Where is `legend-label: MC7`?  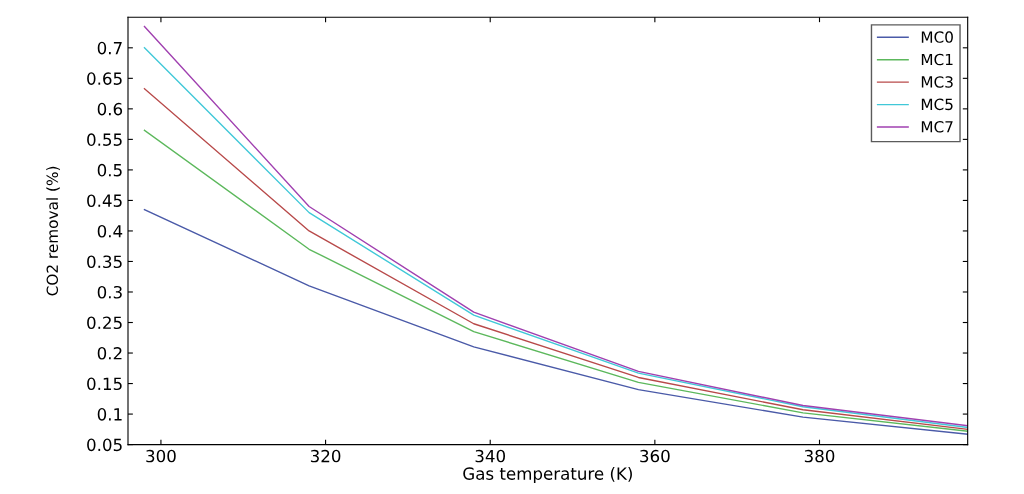
legend-label: MC7 is located at coordinates (937, 127).